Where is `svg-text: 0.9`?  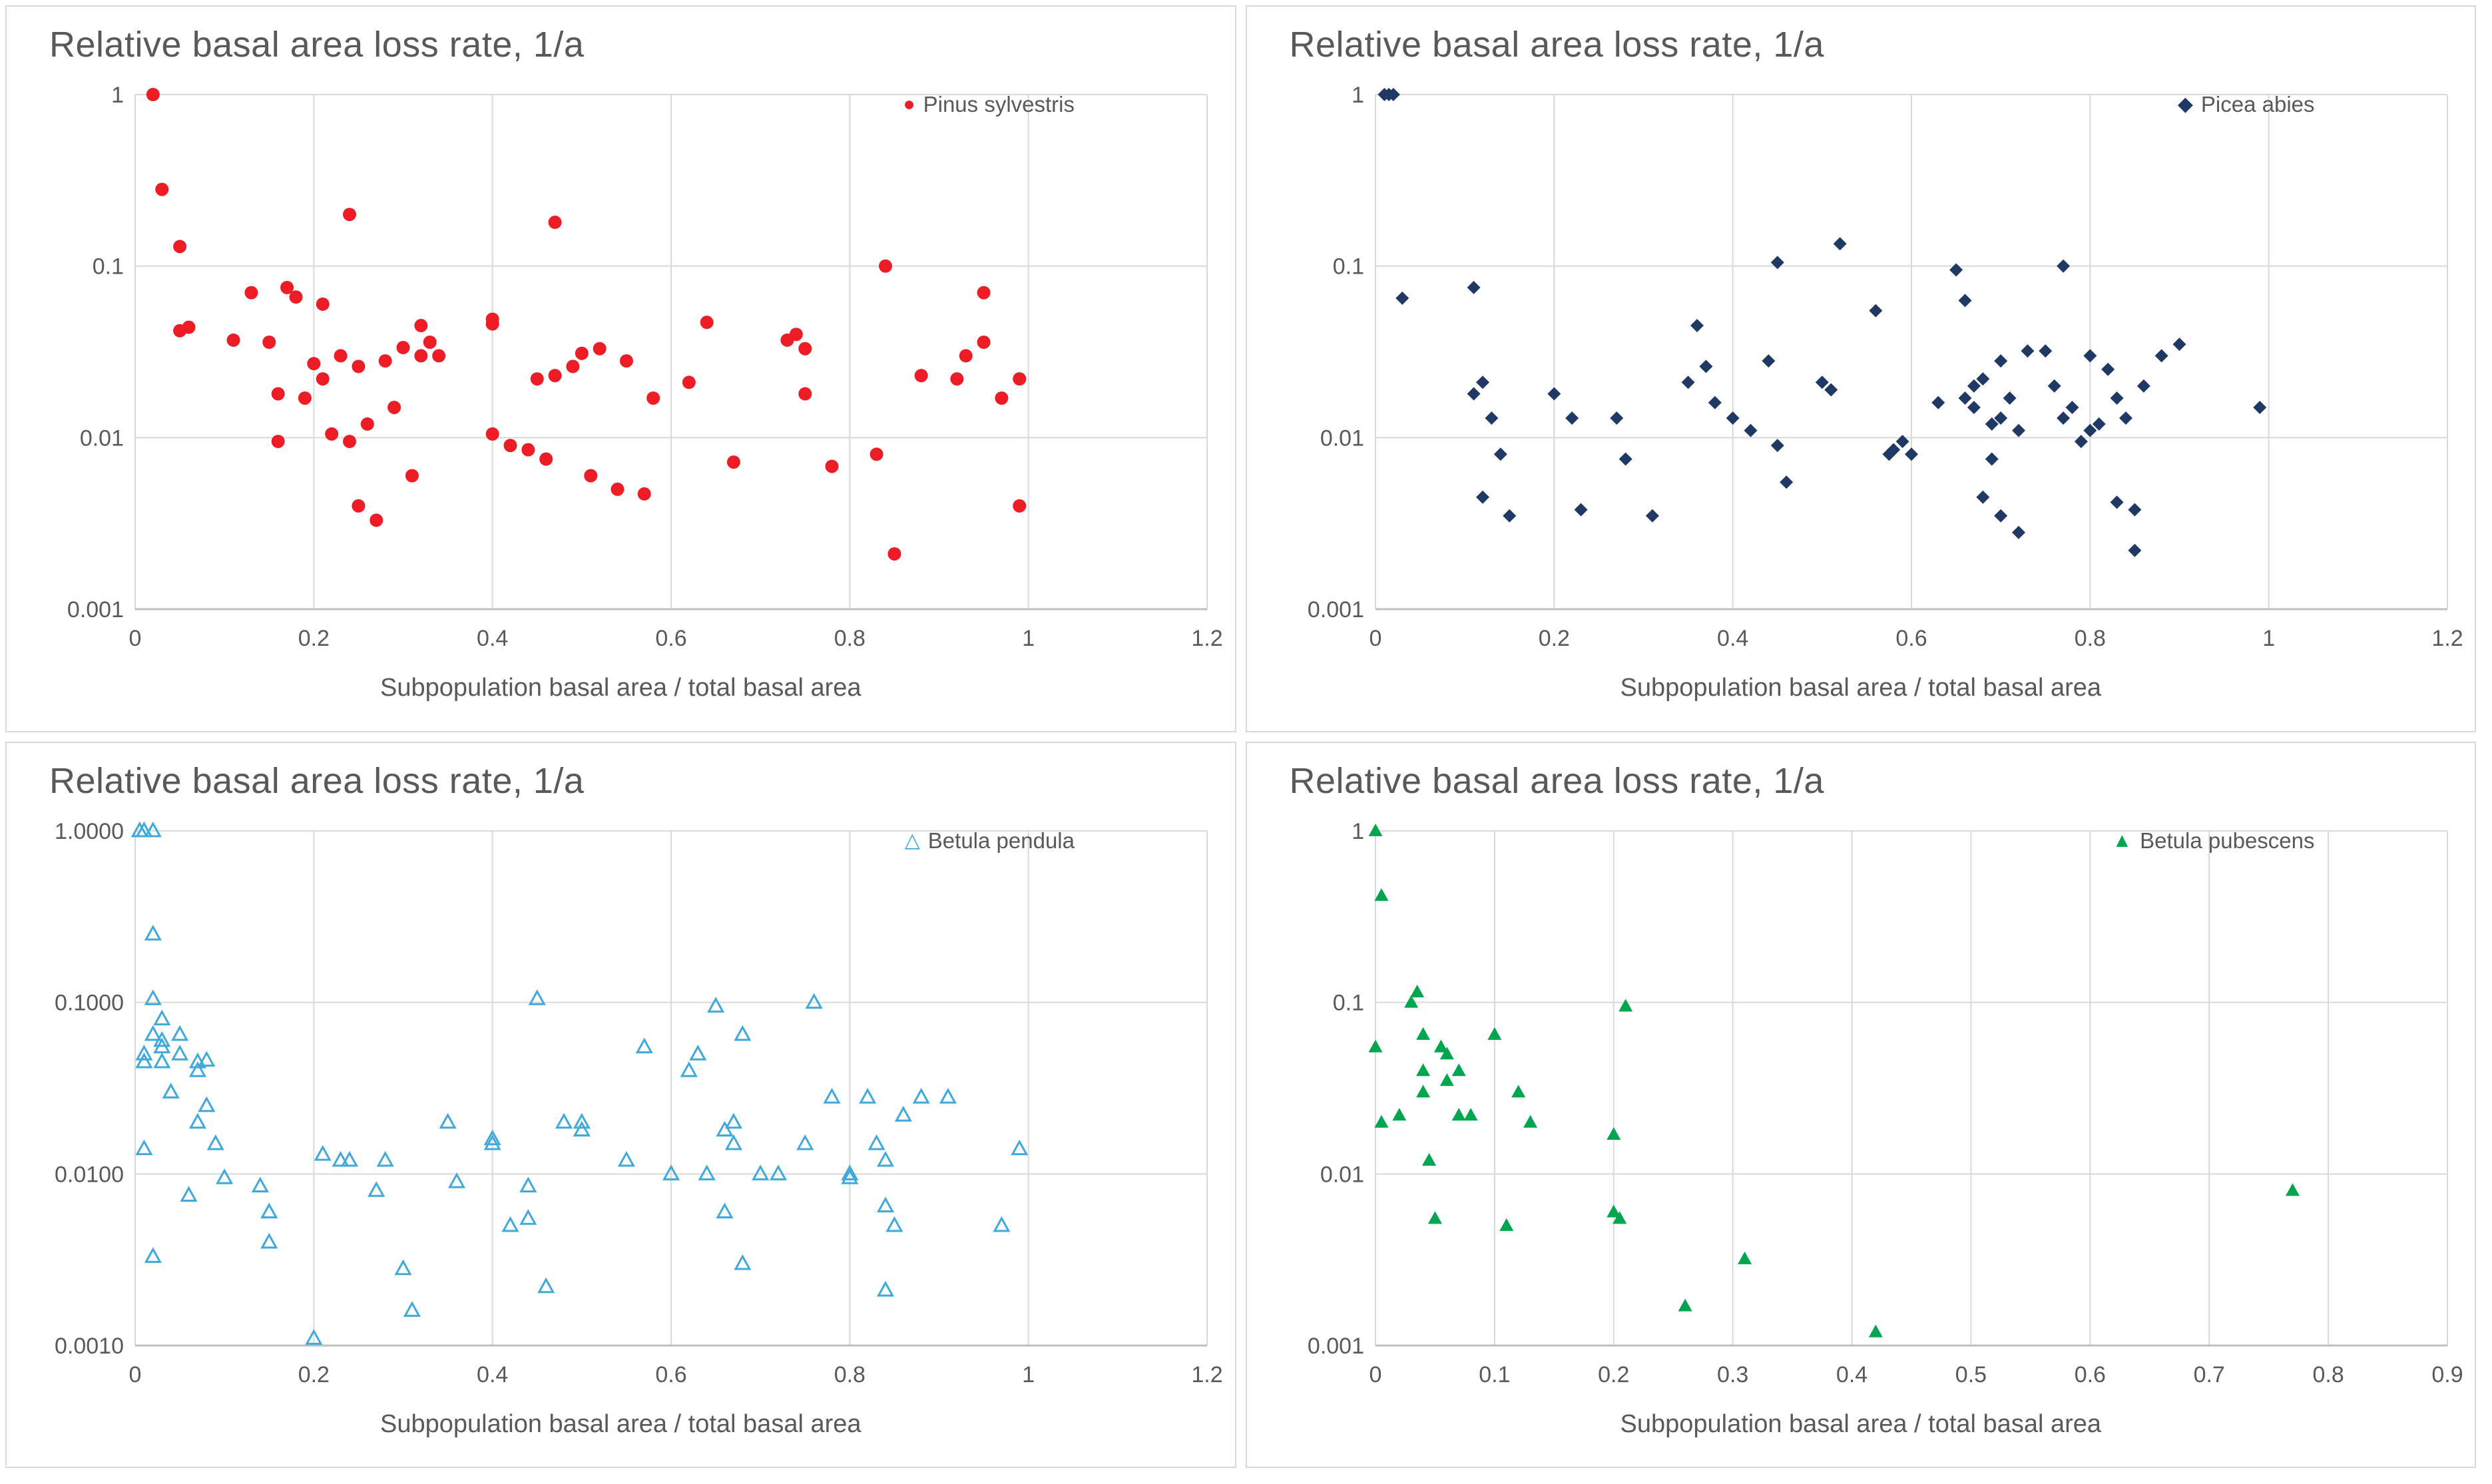 svg-text: 0.9 is located at coordinates (2447, 1374).